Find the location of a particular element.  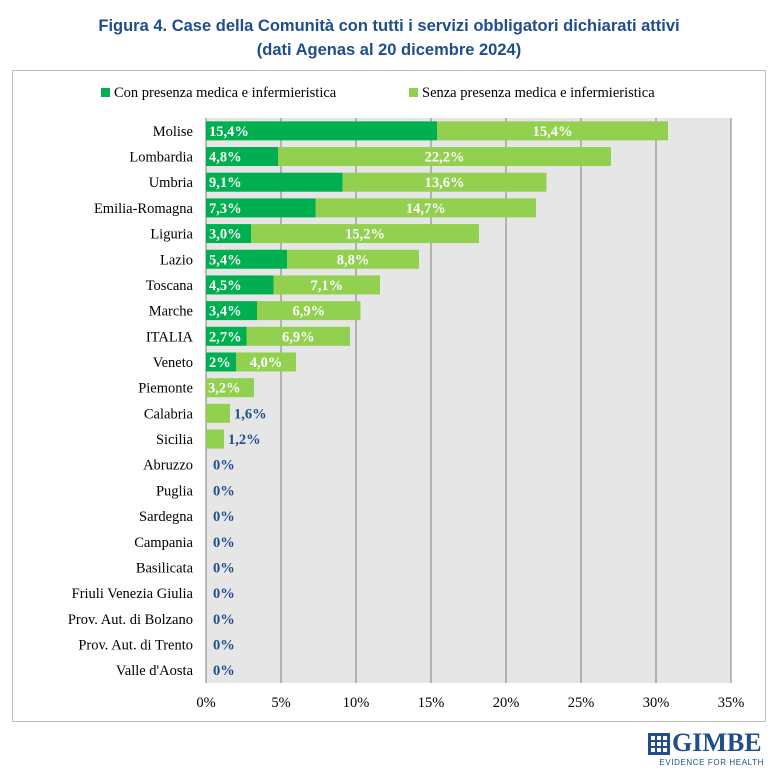

data-label-with-staff: 3,4% is located at coordinates (225, 312).